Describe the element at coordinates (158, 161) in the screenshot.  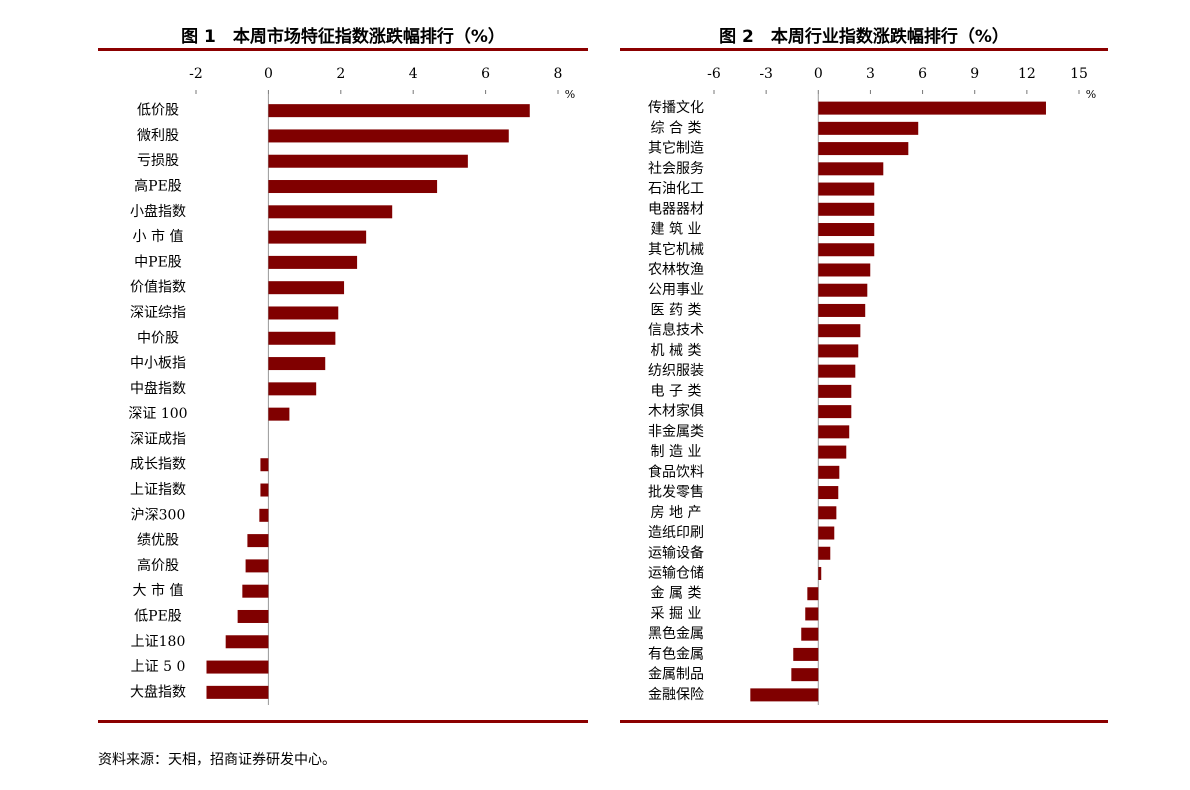
I see `category-label: 亏损股` at that location.